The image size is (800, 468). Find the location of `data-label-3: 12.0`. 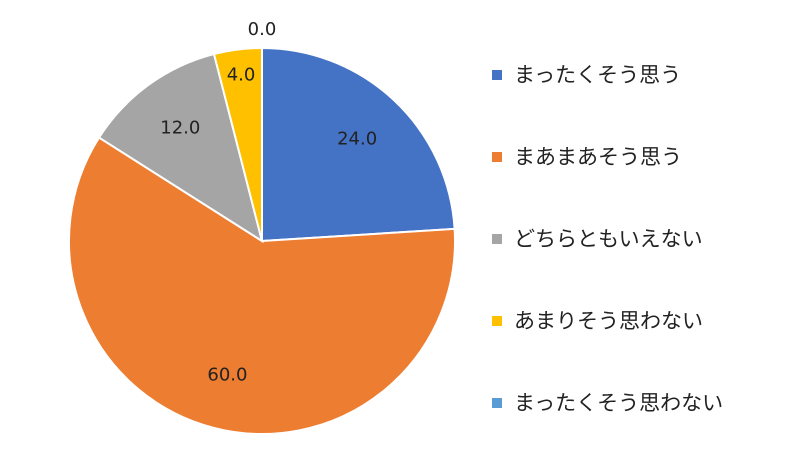

data-label-3: 12.0 is located at coordinates (180, 128).